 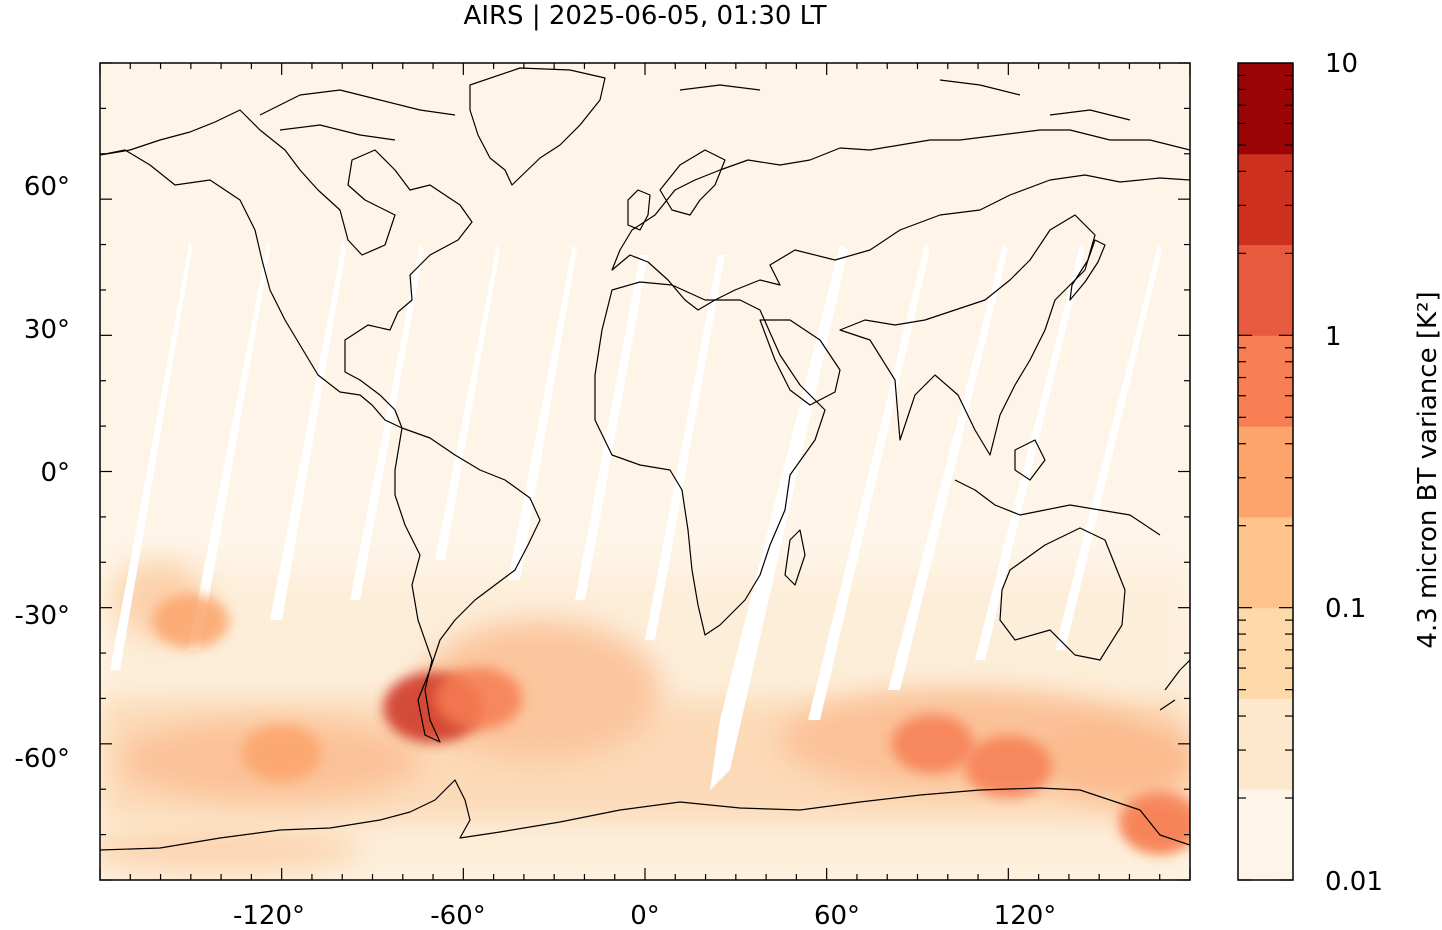 I want to click on colorbar, so click(x=1265, y=472).